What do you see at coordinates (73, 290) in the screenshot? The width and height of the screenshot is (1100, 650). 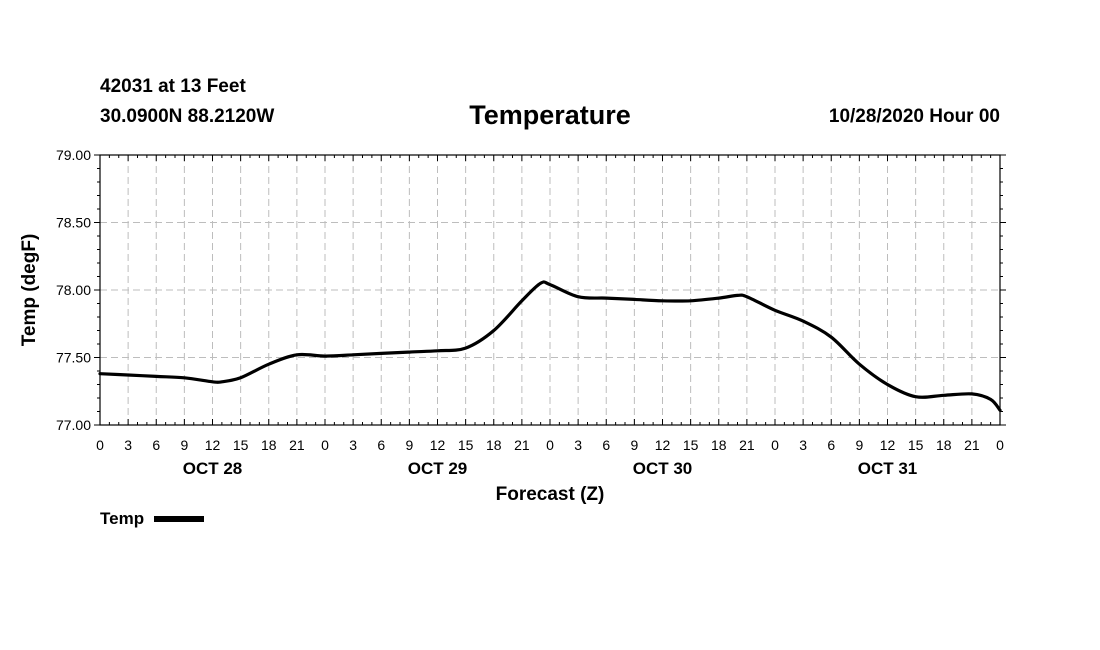 I see `y-tick-label: 78.00` at bounding box center [73, 290].